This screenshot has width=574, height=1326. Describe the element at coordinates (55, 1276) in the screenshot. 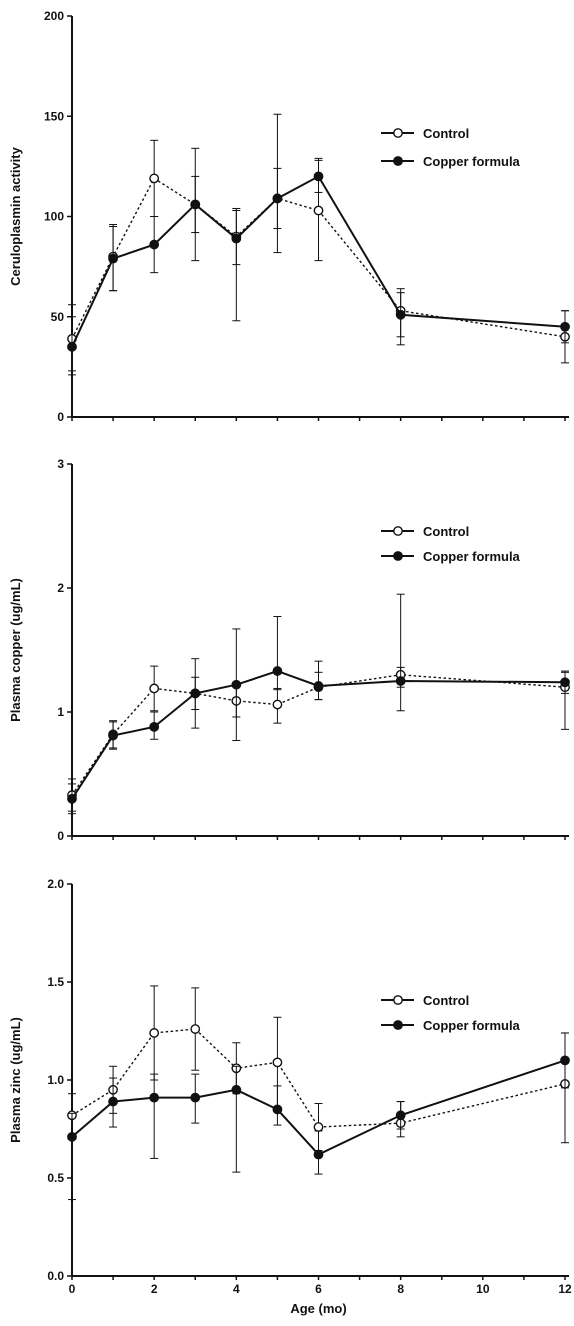

I see `y-tick-label: 0.0` at that location.